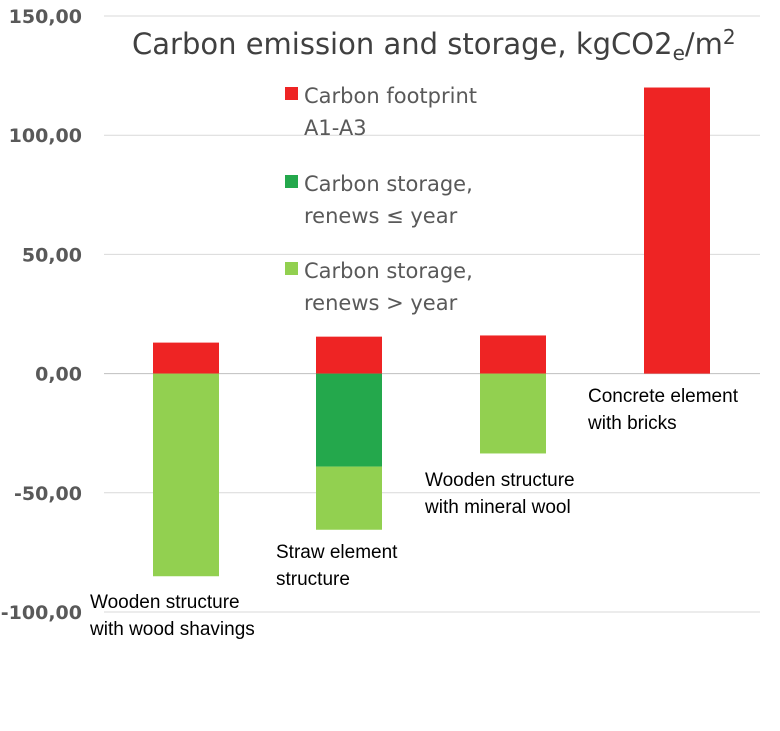 The width and height of the screenshot is (780, 731). Describe the element at coordinates (663, 396) in the screenshot. I see `category-label: Concrete element` at that location.